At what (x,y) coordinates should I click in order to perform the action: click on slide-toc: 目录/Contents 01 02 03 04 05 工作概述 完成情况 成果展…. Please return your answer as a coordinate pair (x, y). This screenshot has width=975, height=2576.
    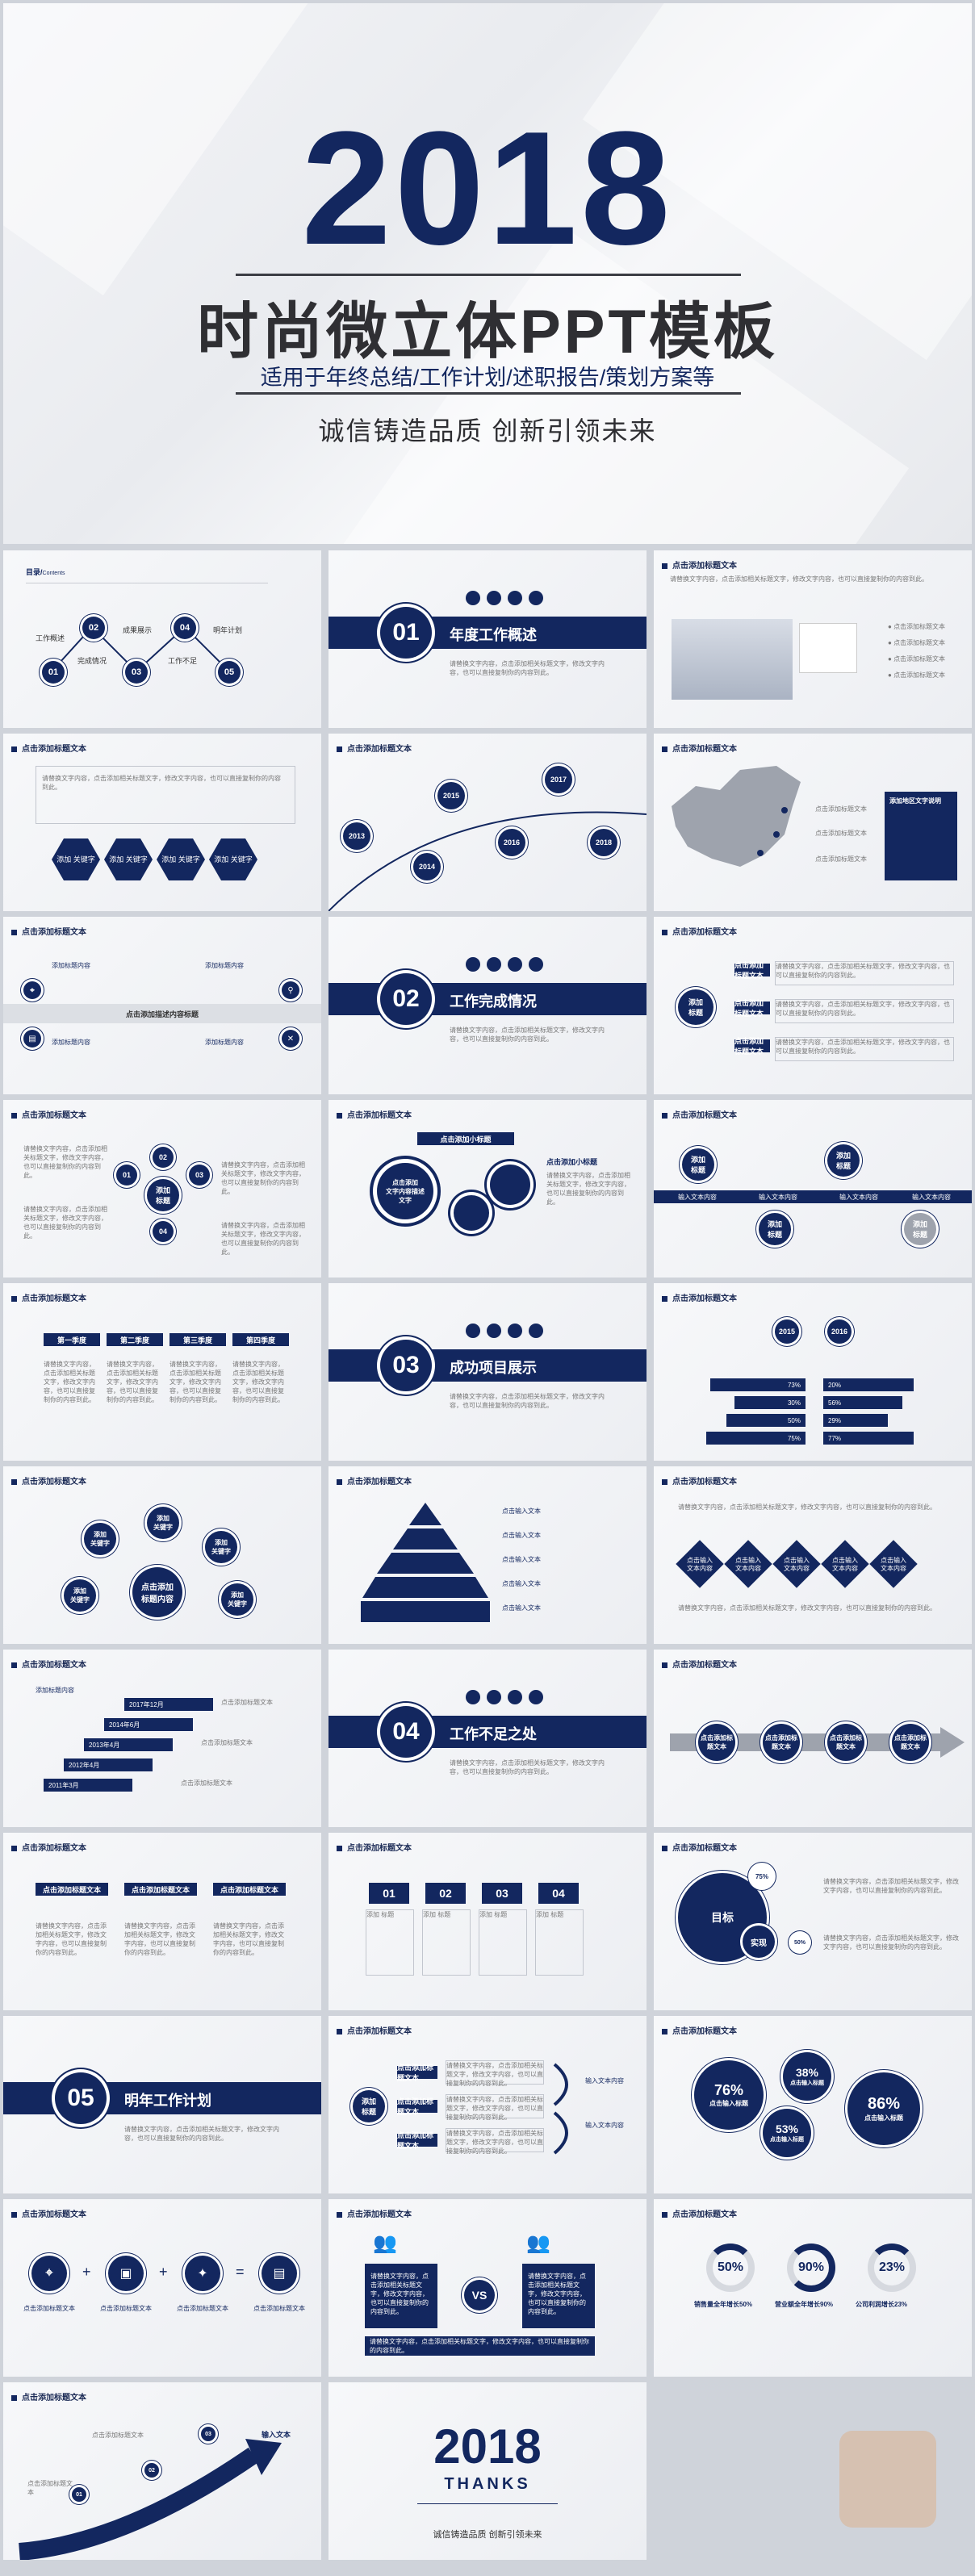
    Looking at the image, I should click on (162, 639).